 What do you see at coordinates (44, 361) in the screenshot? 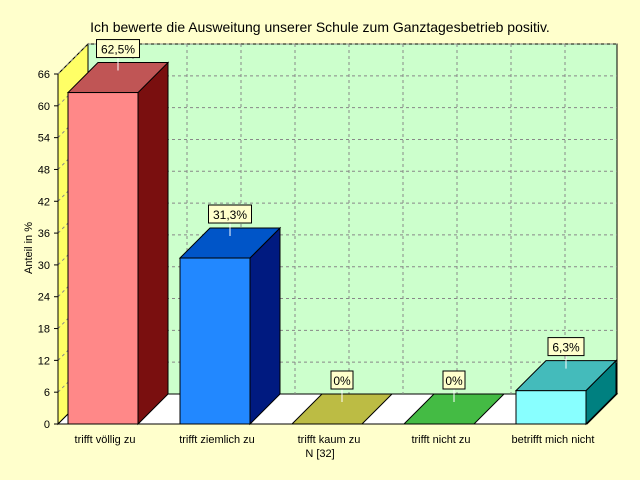
I see `y-tick-label: 12` at bounding box center [44, 361].